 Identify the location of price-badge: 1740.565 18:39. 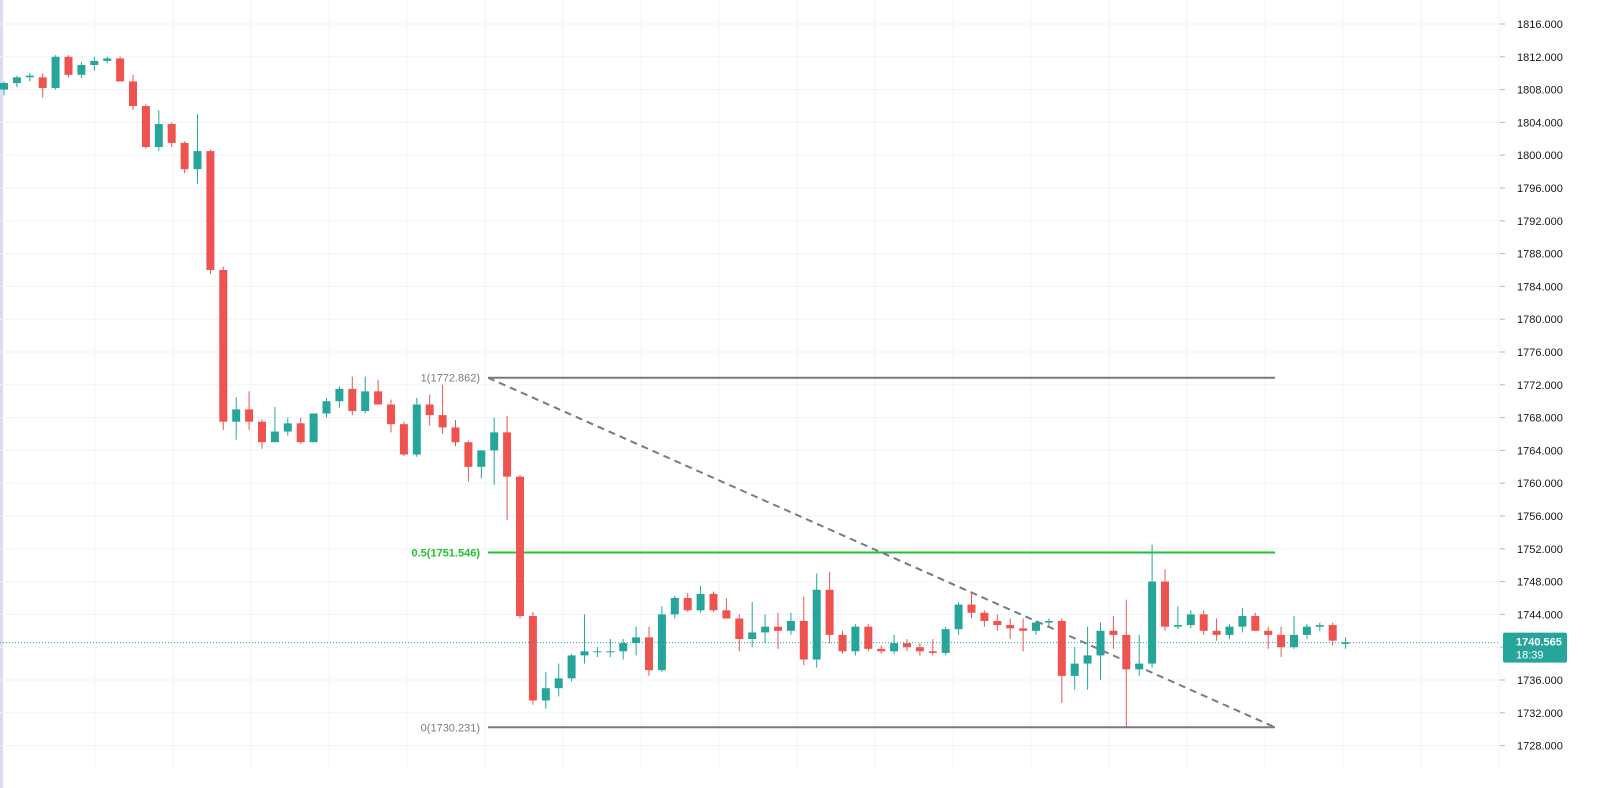
(1535, 647).